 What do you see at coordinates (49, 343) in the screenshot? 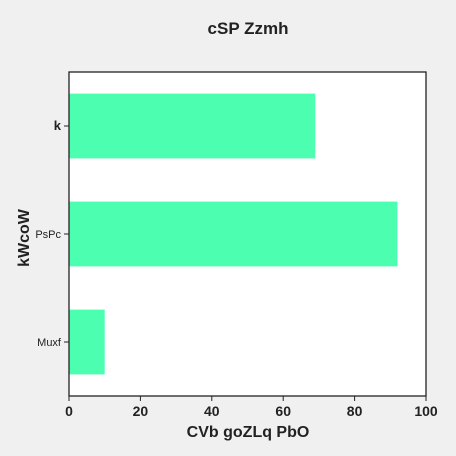
I see `y-tick-label: Muxf` at bounding box center [49, 343].